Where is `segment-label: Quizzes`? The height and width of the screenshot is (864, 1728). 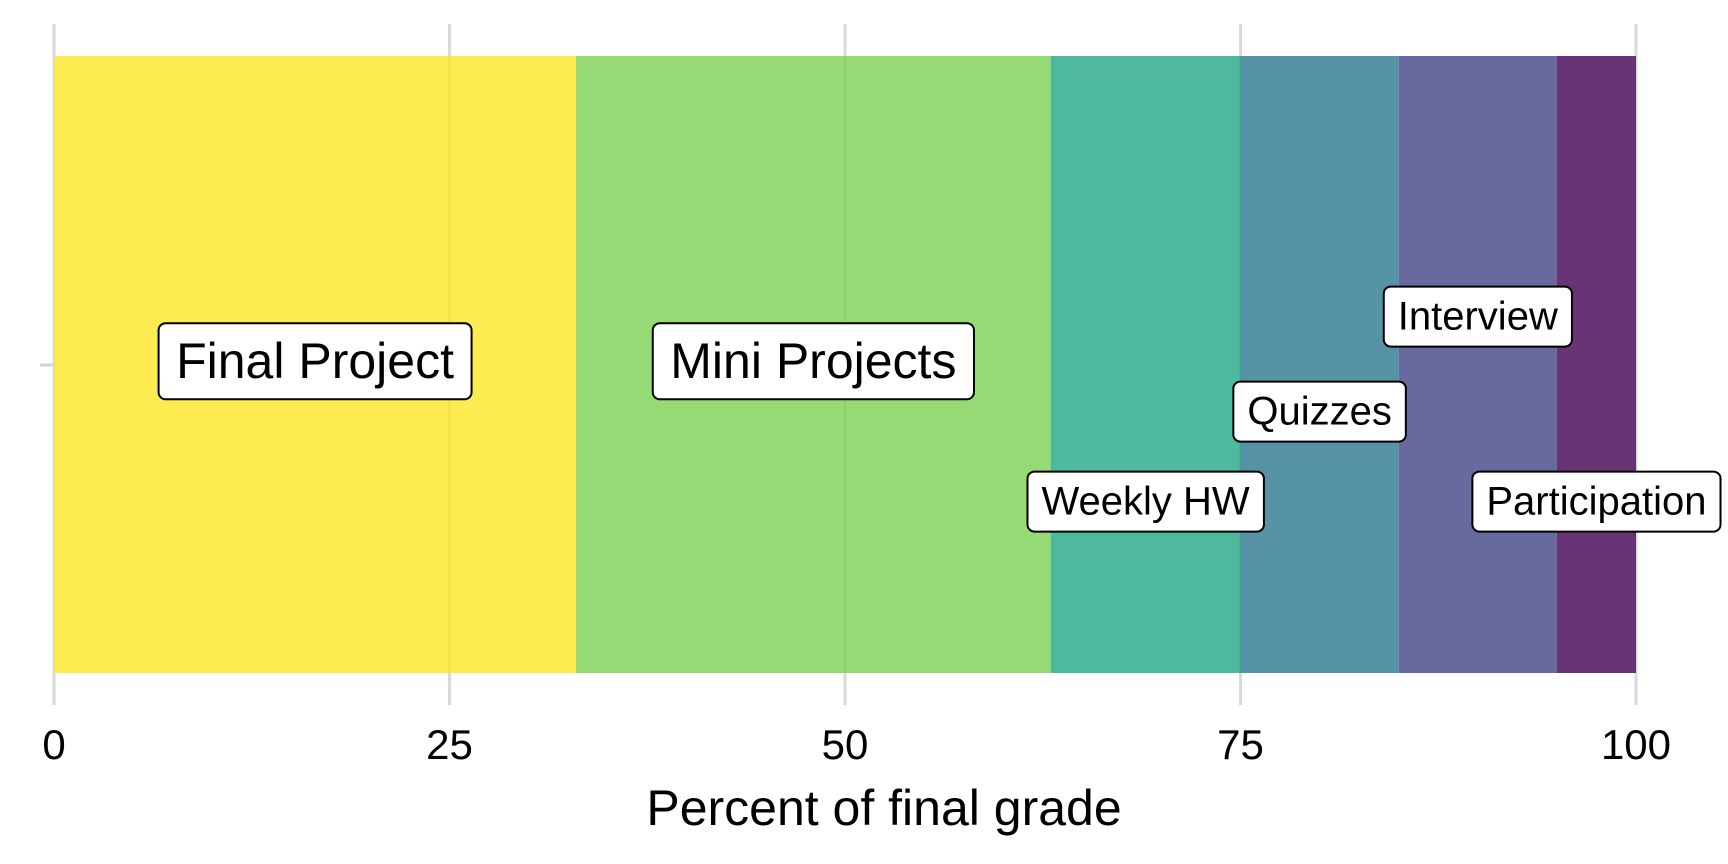 segment-label: Quizzes is located at coordinates (1319, 411).